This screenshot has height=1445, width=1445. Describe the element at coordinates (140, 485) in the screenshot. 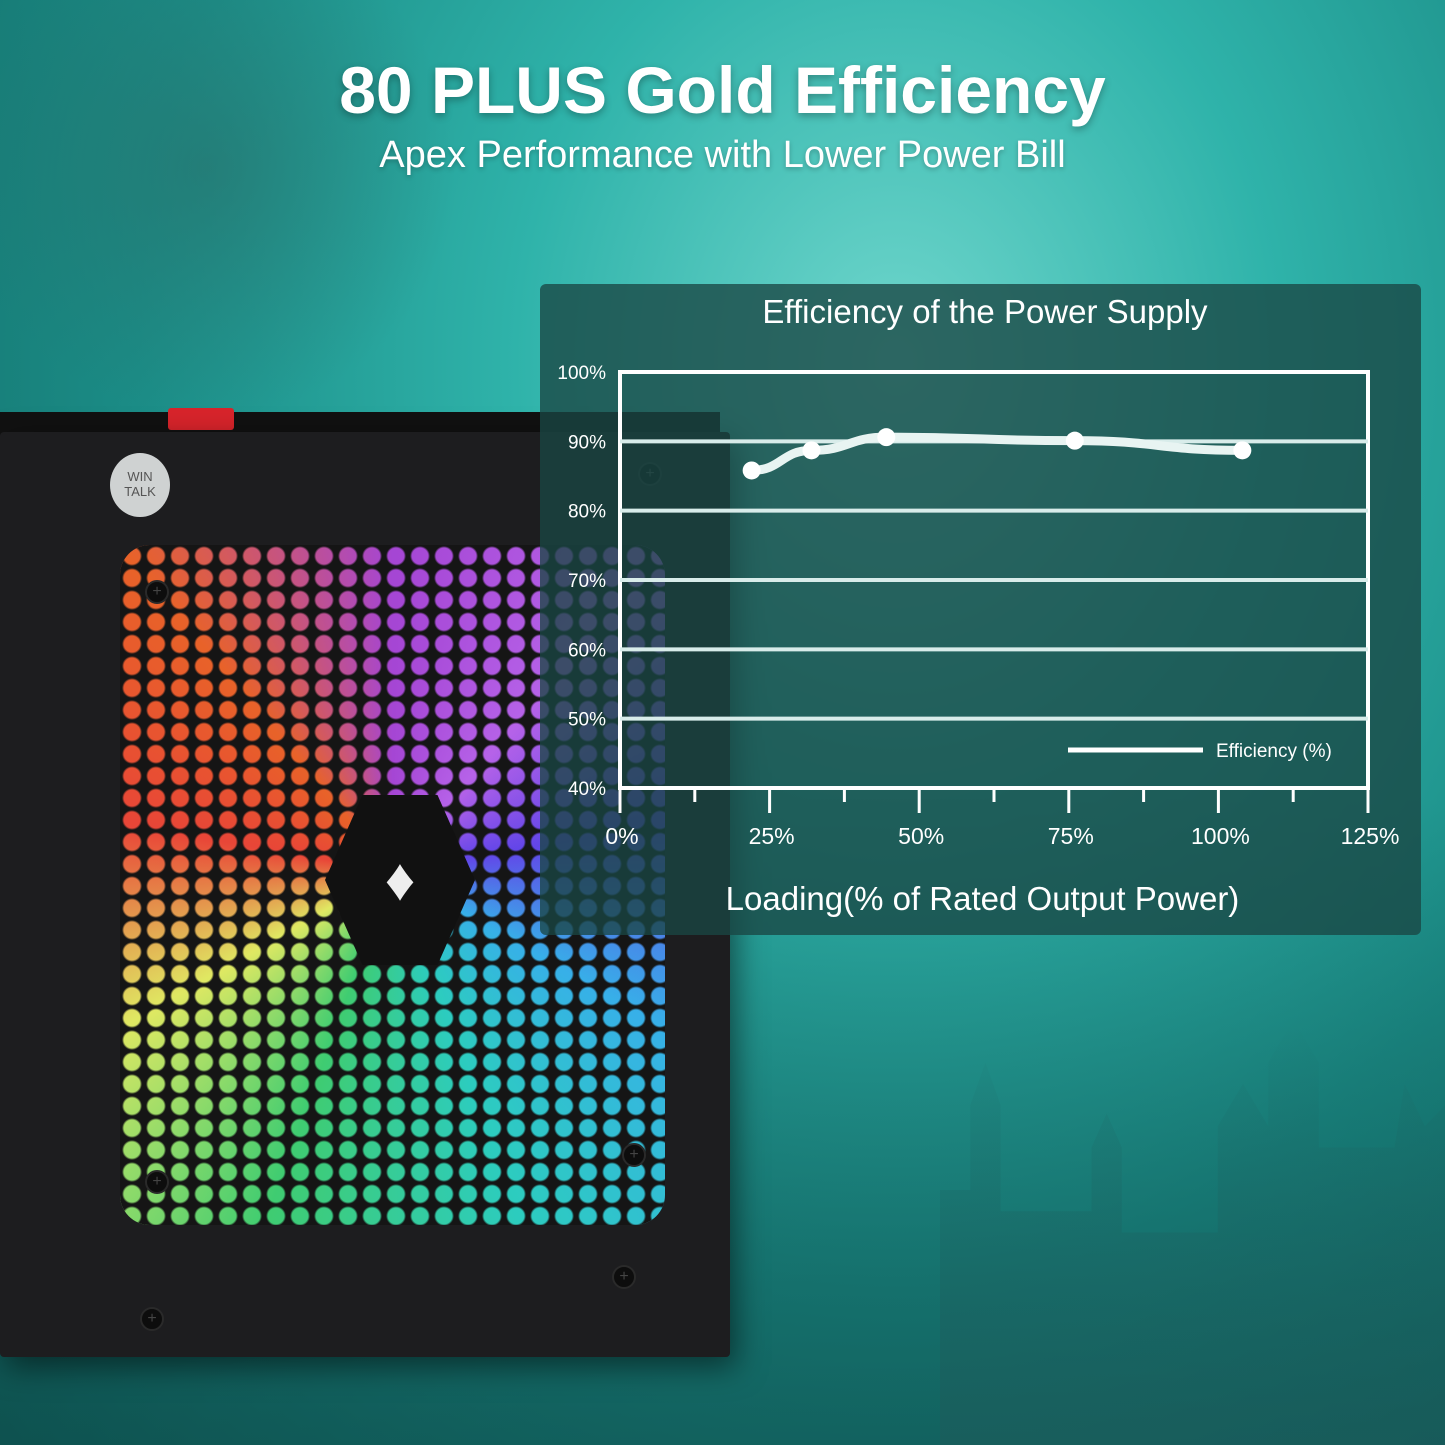

I see `win-talk-badge: WIN TALK` at that location.